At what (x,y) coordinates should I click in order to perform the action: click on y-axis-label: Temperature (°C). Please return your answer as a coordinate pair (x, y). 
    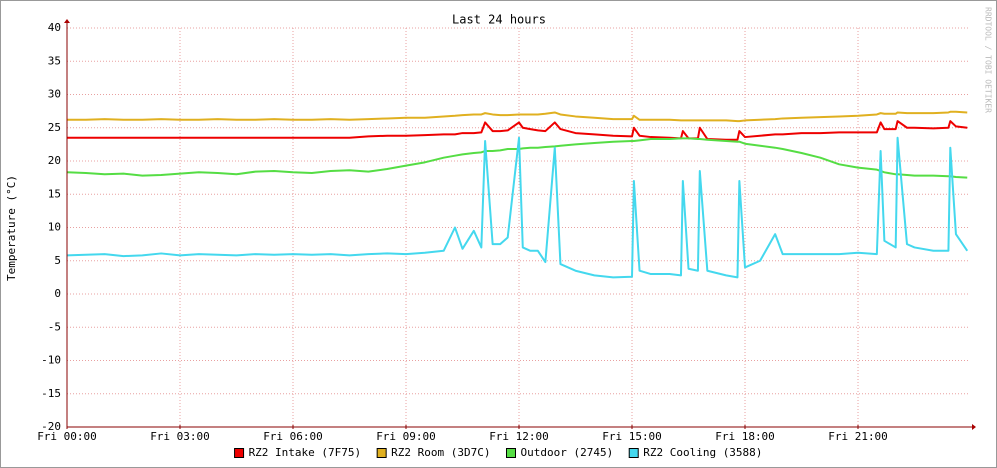
    Looking at the image, I should click on (11, 228).